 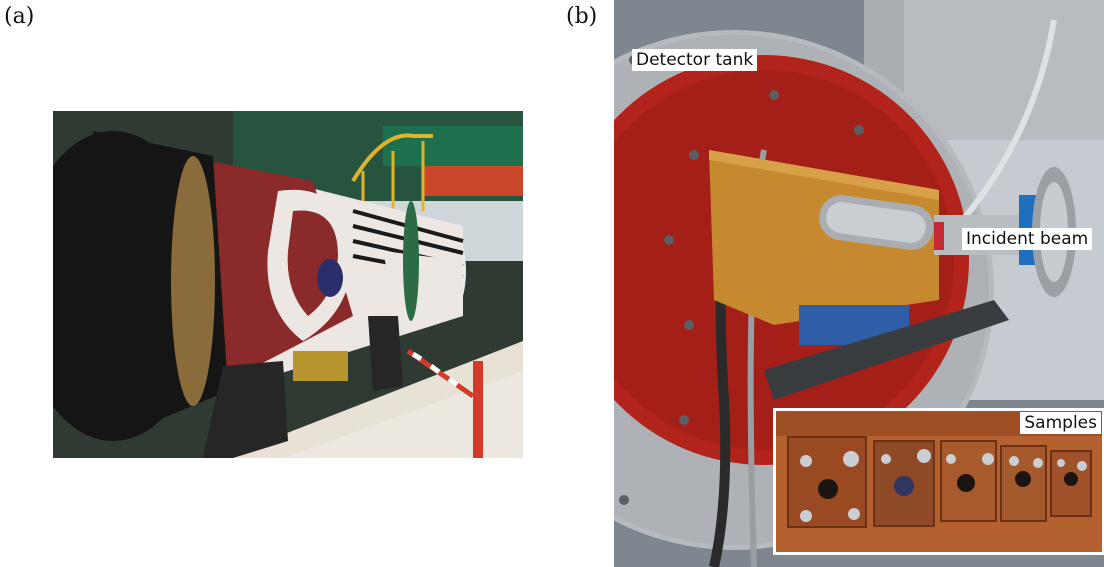 What do you see at coordinates (1027, 239) in the screenshot?
I see `annotation-incident-beam: Incident beam` at bounding box center [1027, 239].